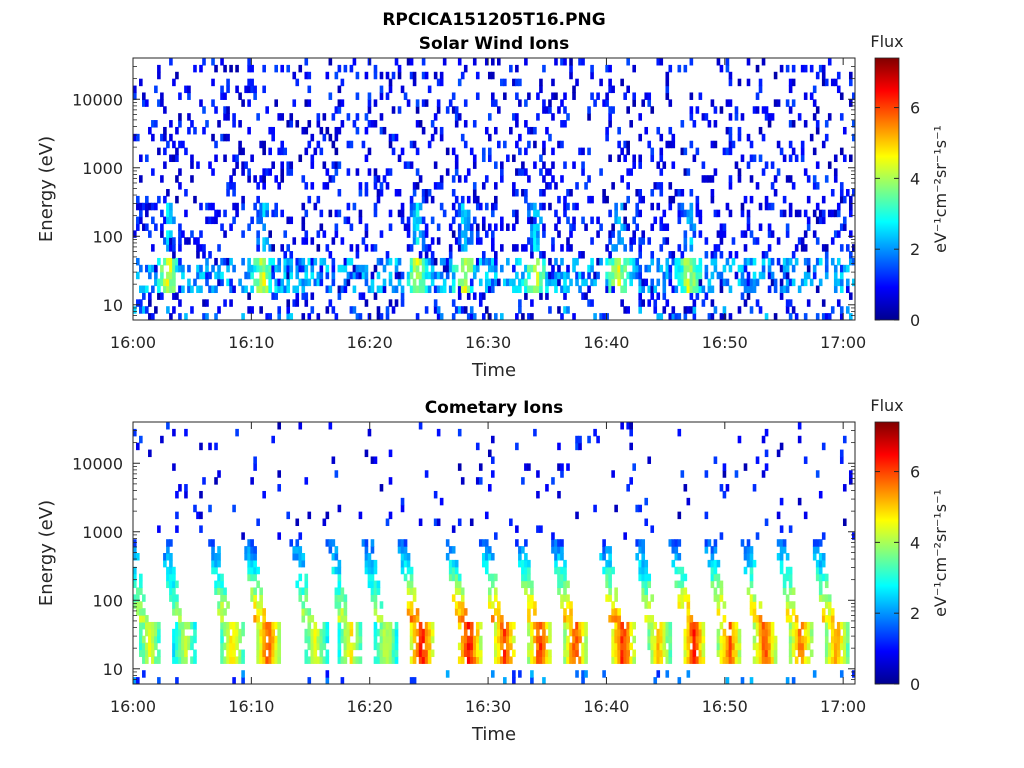 The image size is (1024, 768). I want to click on cometary-ylabel: Energy (eV), so click(46, 553).